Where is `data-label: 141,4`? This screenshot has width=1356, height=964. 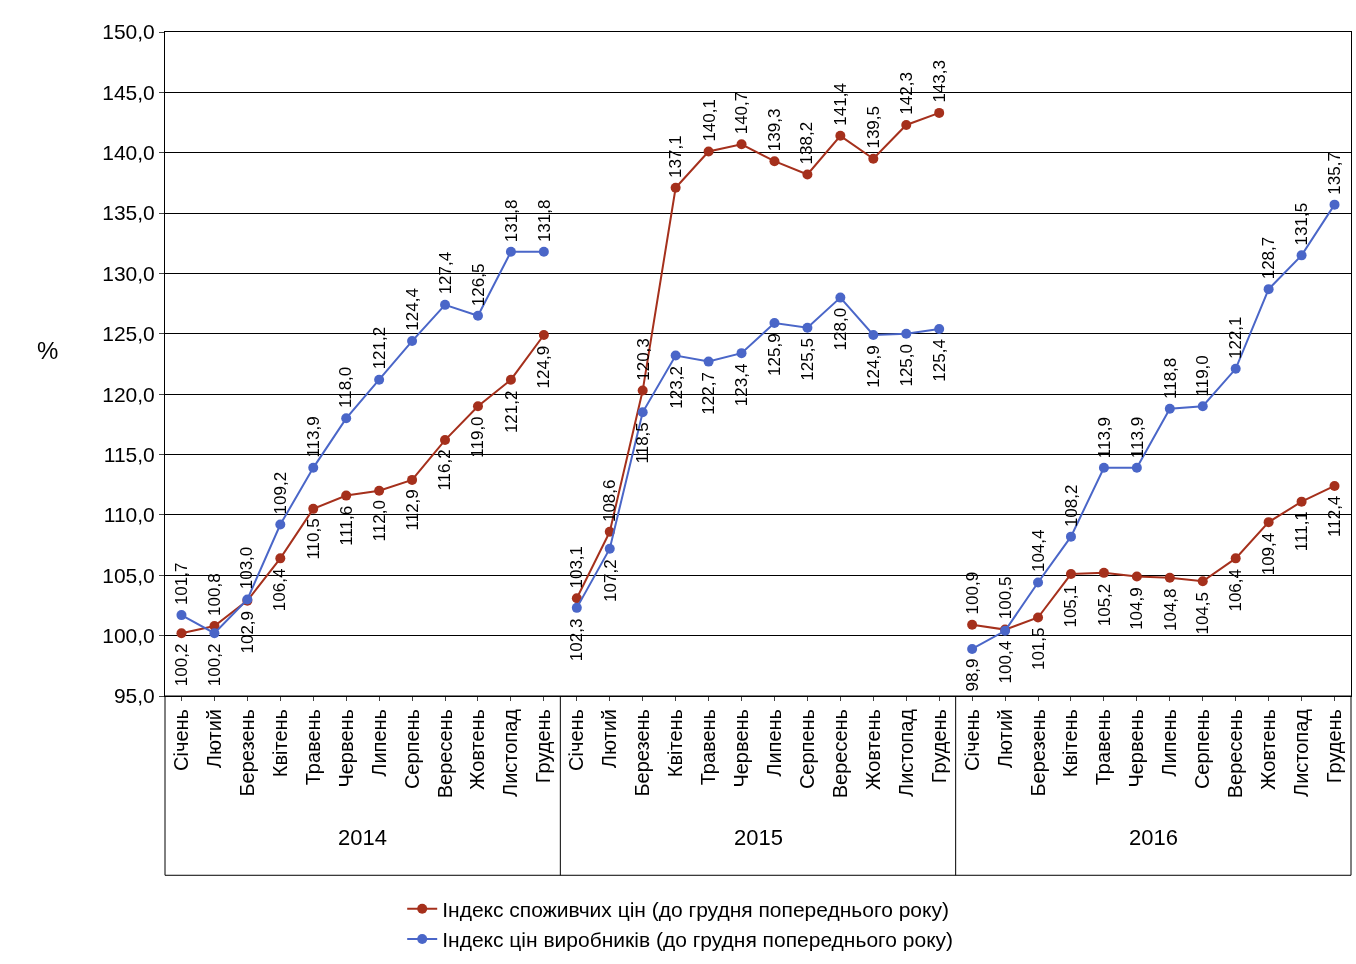 data-label: 141,4 is located at coordinates (841, 104).